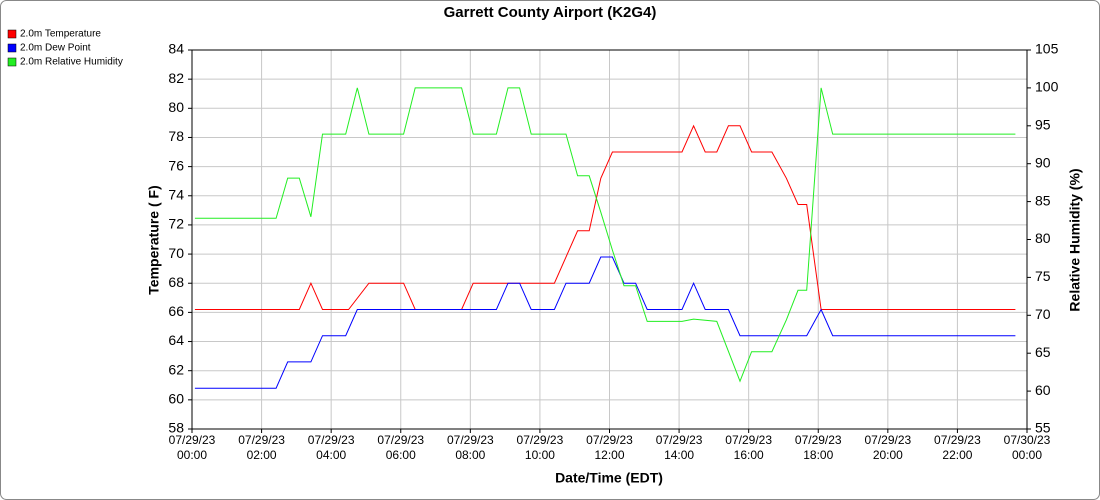 Image resolution: width=1100 pixels, height=500 pixels. Describe the element at coordinates (1043, 276) in the screenshot. I see `y2-tick-label: 75` at that location.